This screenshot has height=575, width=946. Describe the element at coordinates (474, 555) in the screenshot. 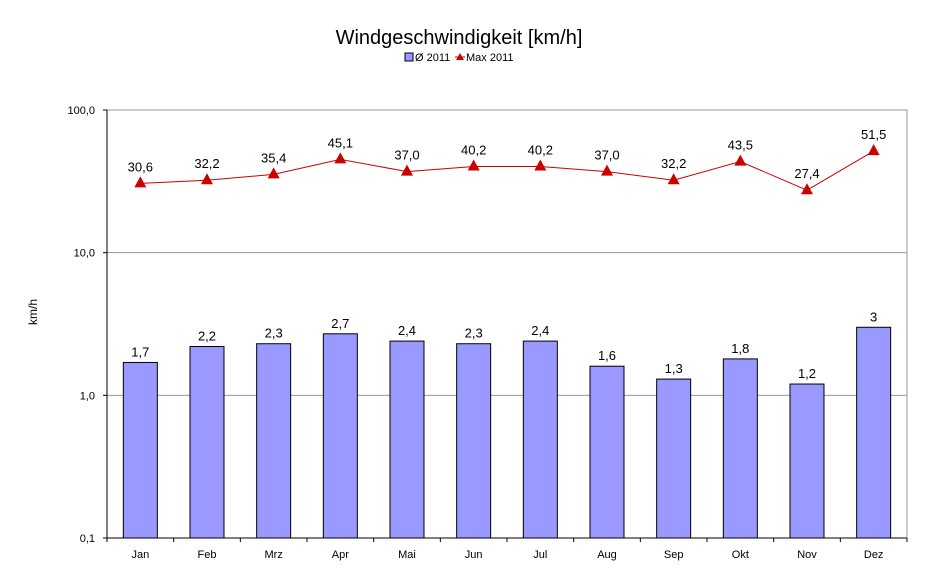

I see `x-tick-label: Jun` at that location.